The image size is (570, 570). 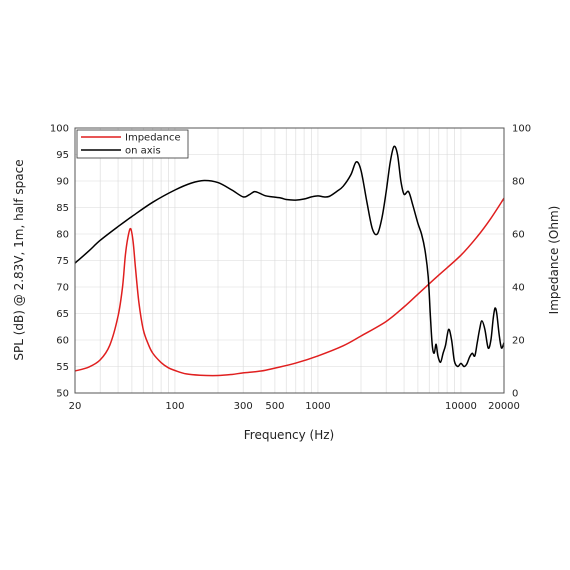 I want to click on y2-tick-label: 60, so click(x=518, y=235).